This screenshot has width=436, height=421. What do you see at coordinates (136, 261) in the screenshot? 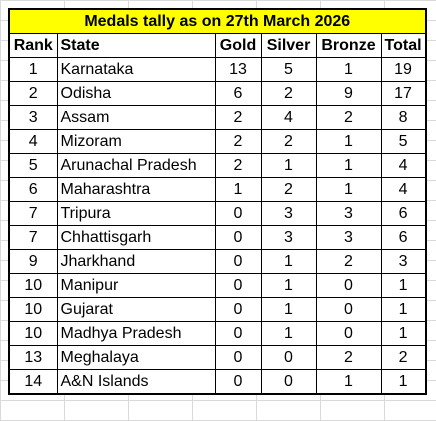
I see `cell-state: Jharkhand` at bounding box center [136, 261].